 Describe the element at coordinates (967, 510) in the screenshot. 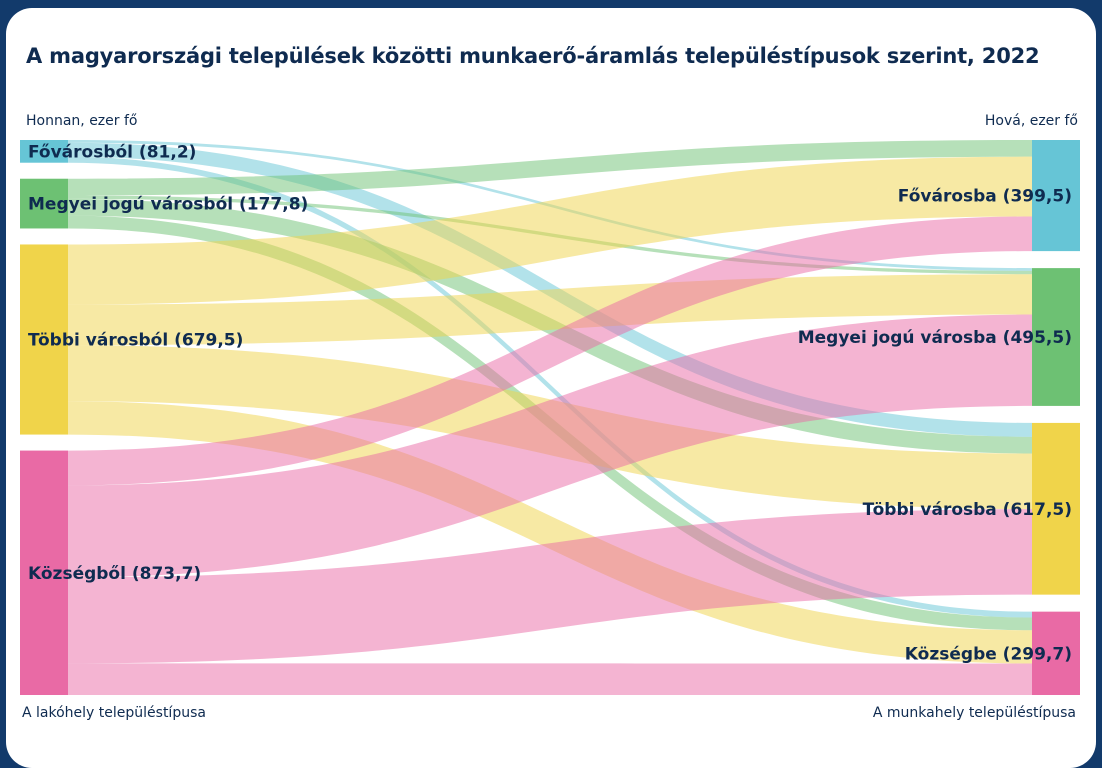

I see `target-label-tov: Többi városba (617,5)` at that location.